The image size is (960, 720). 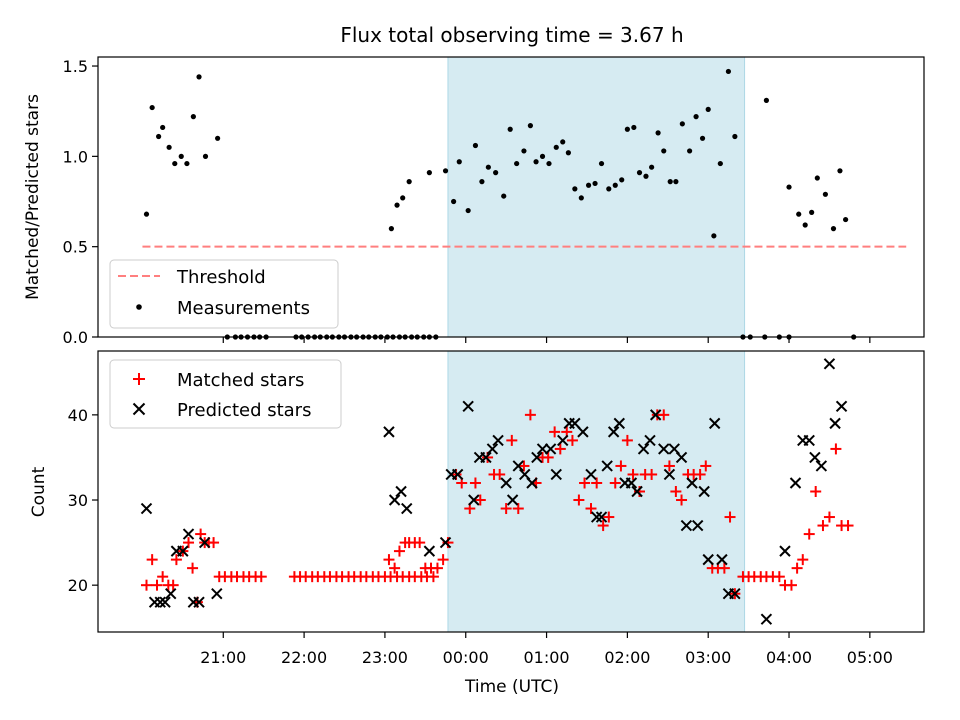 I want to click on legend-threshold-label: Threshold, so click(x=221, y=277).